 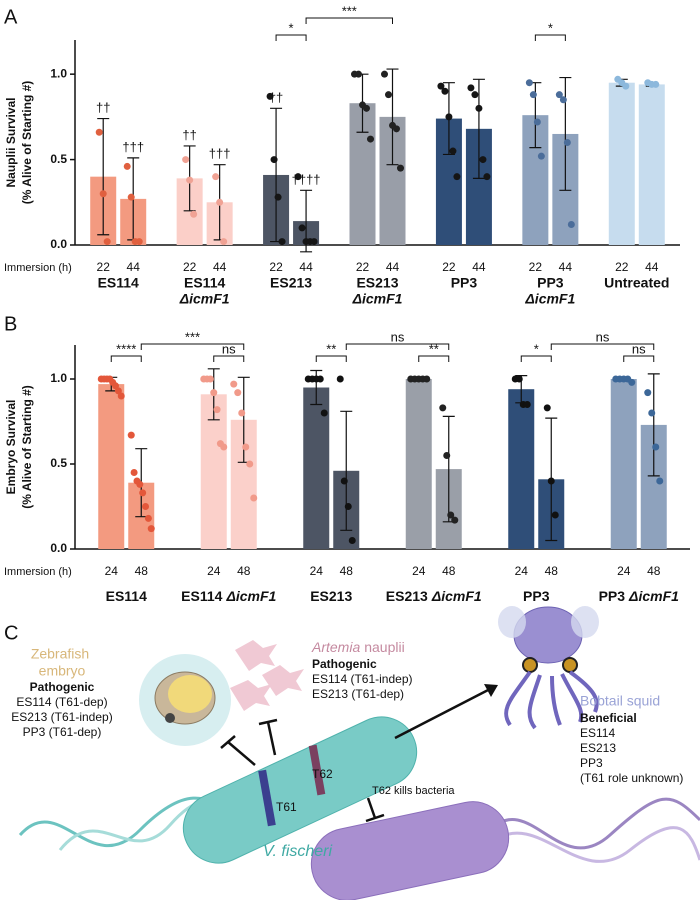 I want to click on t61-system, so click(x=267, y=798).